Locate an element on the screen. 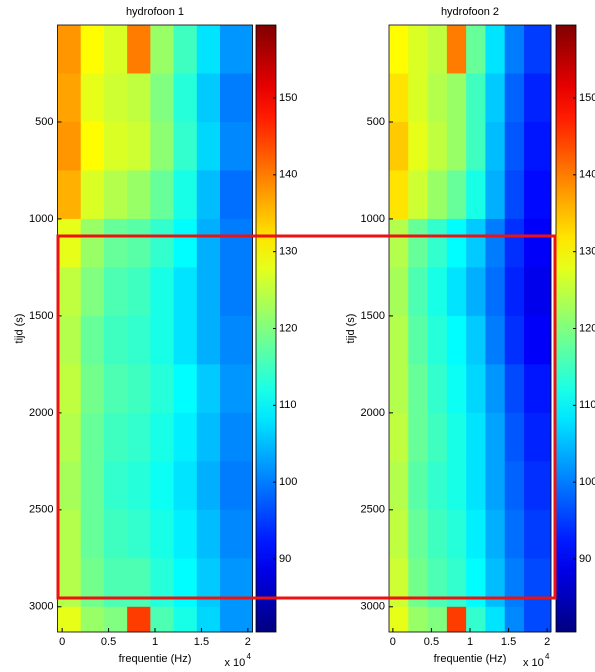 Image resolution: width=595 pixels, height=672 pixels. y-tick-label: 1500 is located at coordinates (41, 316).